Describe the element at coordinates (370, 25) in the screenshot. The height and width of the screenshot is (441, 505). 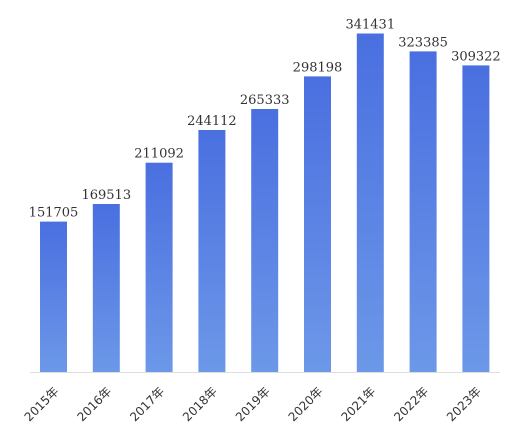
I see `value-label-2021年: 341431` at that location.